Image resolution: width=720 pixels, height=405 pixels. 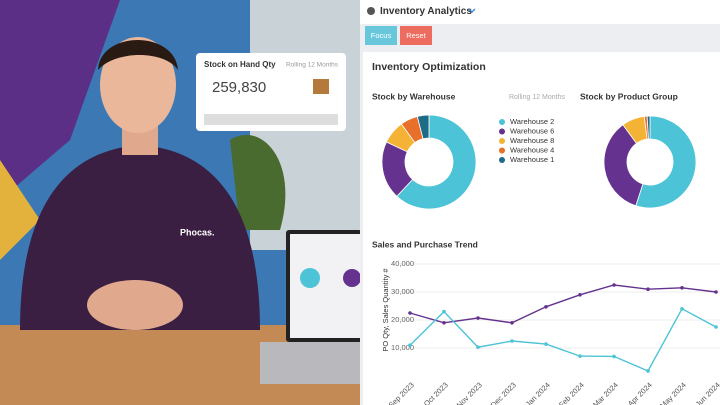 I want to click on app-title: Inventory Analytics, so click(x=426, y=11).